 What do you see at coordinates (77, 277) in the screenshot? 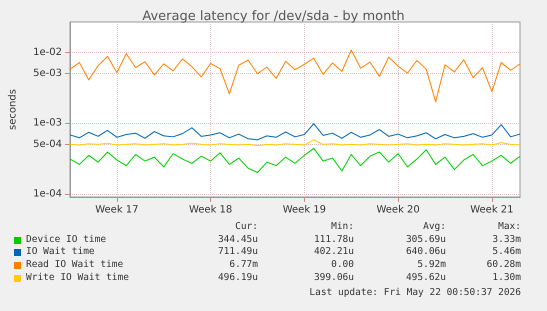
I see `legend-label: Write IO Wait time` at bounding box center [77, 277].